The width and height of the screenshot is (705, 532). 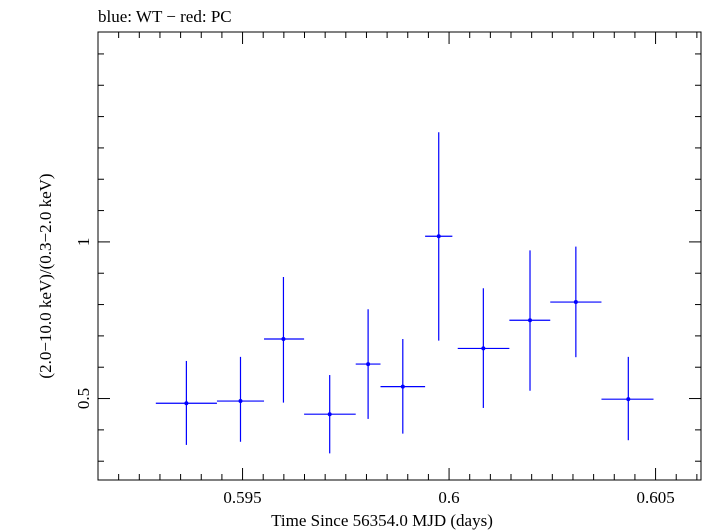 What do you see at coordinates (45, 275) in the screenshot?
I see `y-axis-label: (2.0−10.0 keV)/(0.3−2.0 keV)` at bounding box center [45, 275].